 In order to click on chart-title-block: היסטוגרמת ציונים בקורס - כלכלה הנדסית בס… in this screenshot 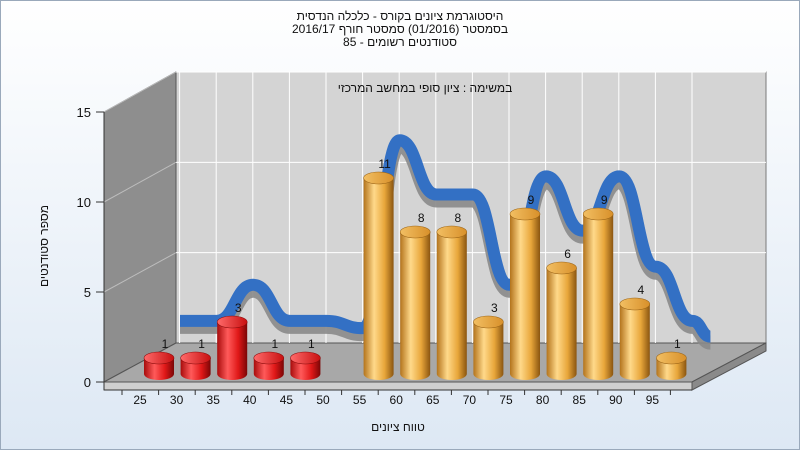, I will do `click(400, 29)`.